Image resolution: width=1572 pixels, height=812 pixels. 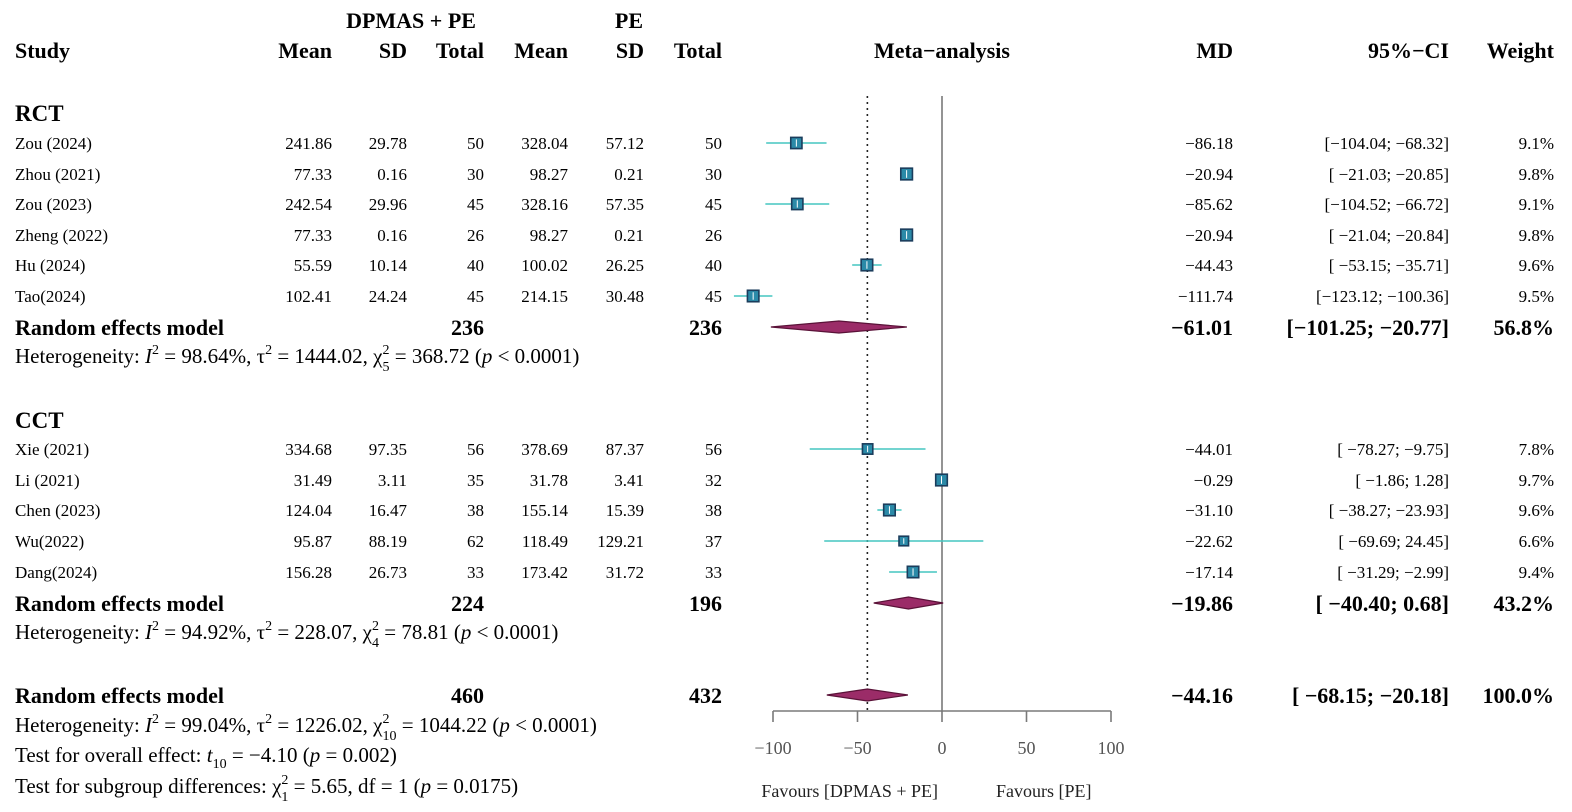 What do you see at coordinates (942, 50) in the screenshot?
I see `chart-title: Meta−analysis` at bounding box center [942, 50].